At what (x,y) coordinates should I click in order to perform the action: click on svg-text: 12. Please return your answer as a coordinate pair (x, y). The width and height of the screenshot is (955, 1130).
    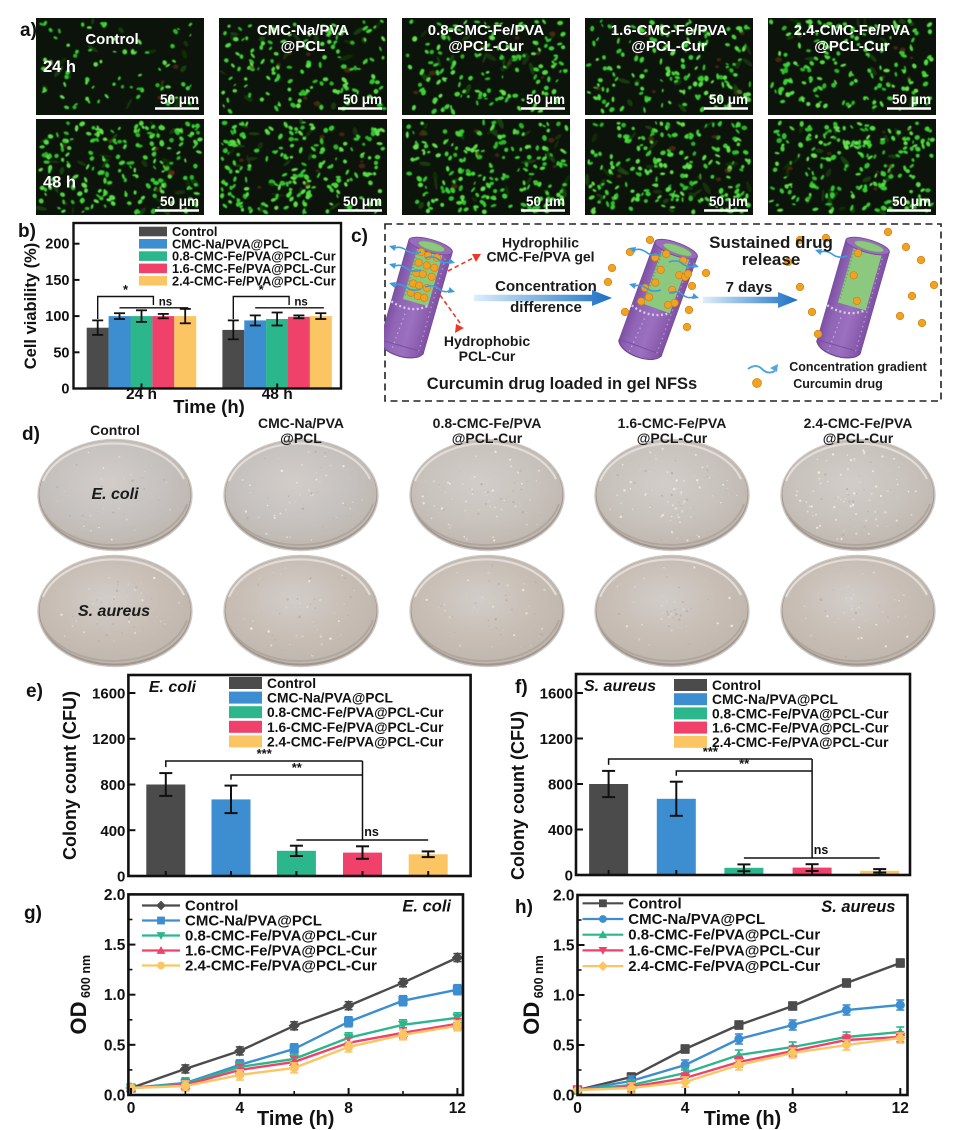
    Looking at the image, I should click on (457, 1108).